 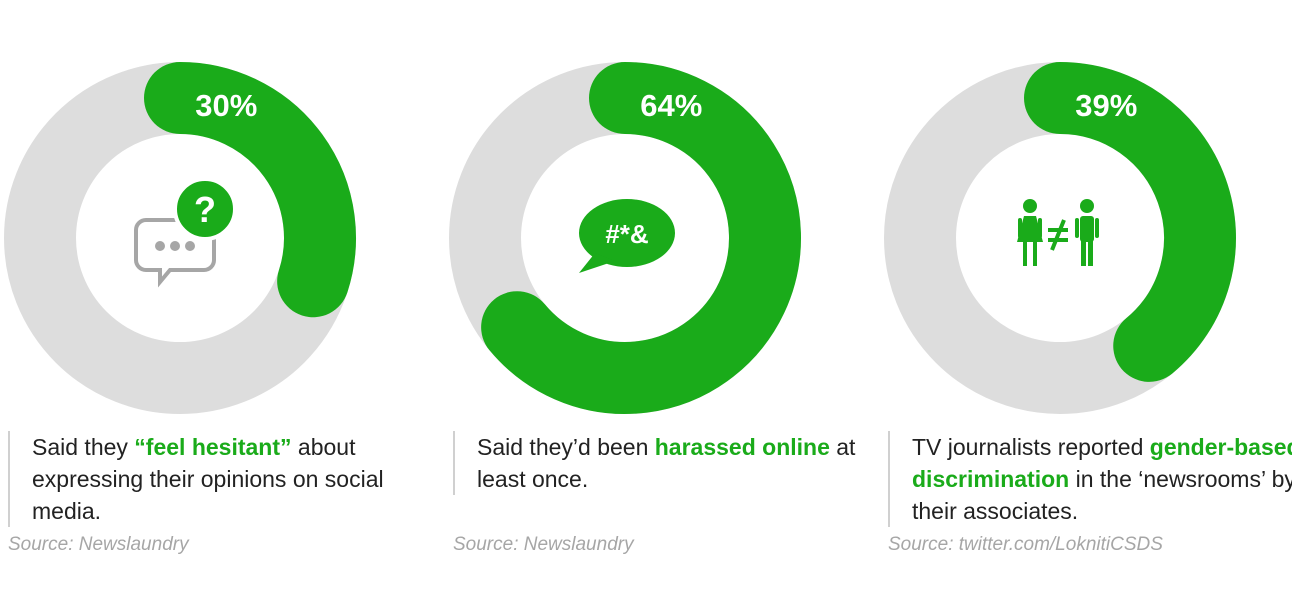 What do you see at coordinates (226, 105) in the screenshot?
I see `percent-label: 30%` at bounding box center [226, 105].